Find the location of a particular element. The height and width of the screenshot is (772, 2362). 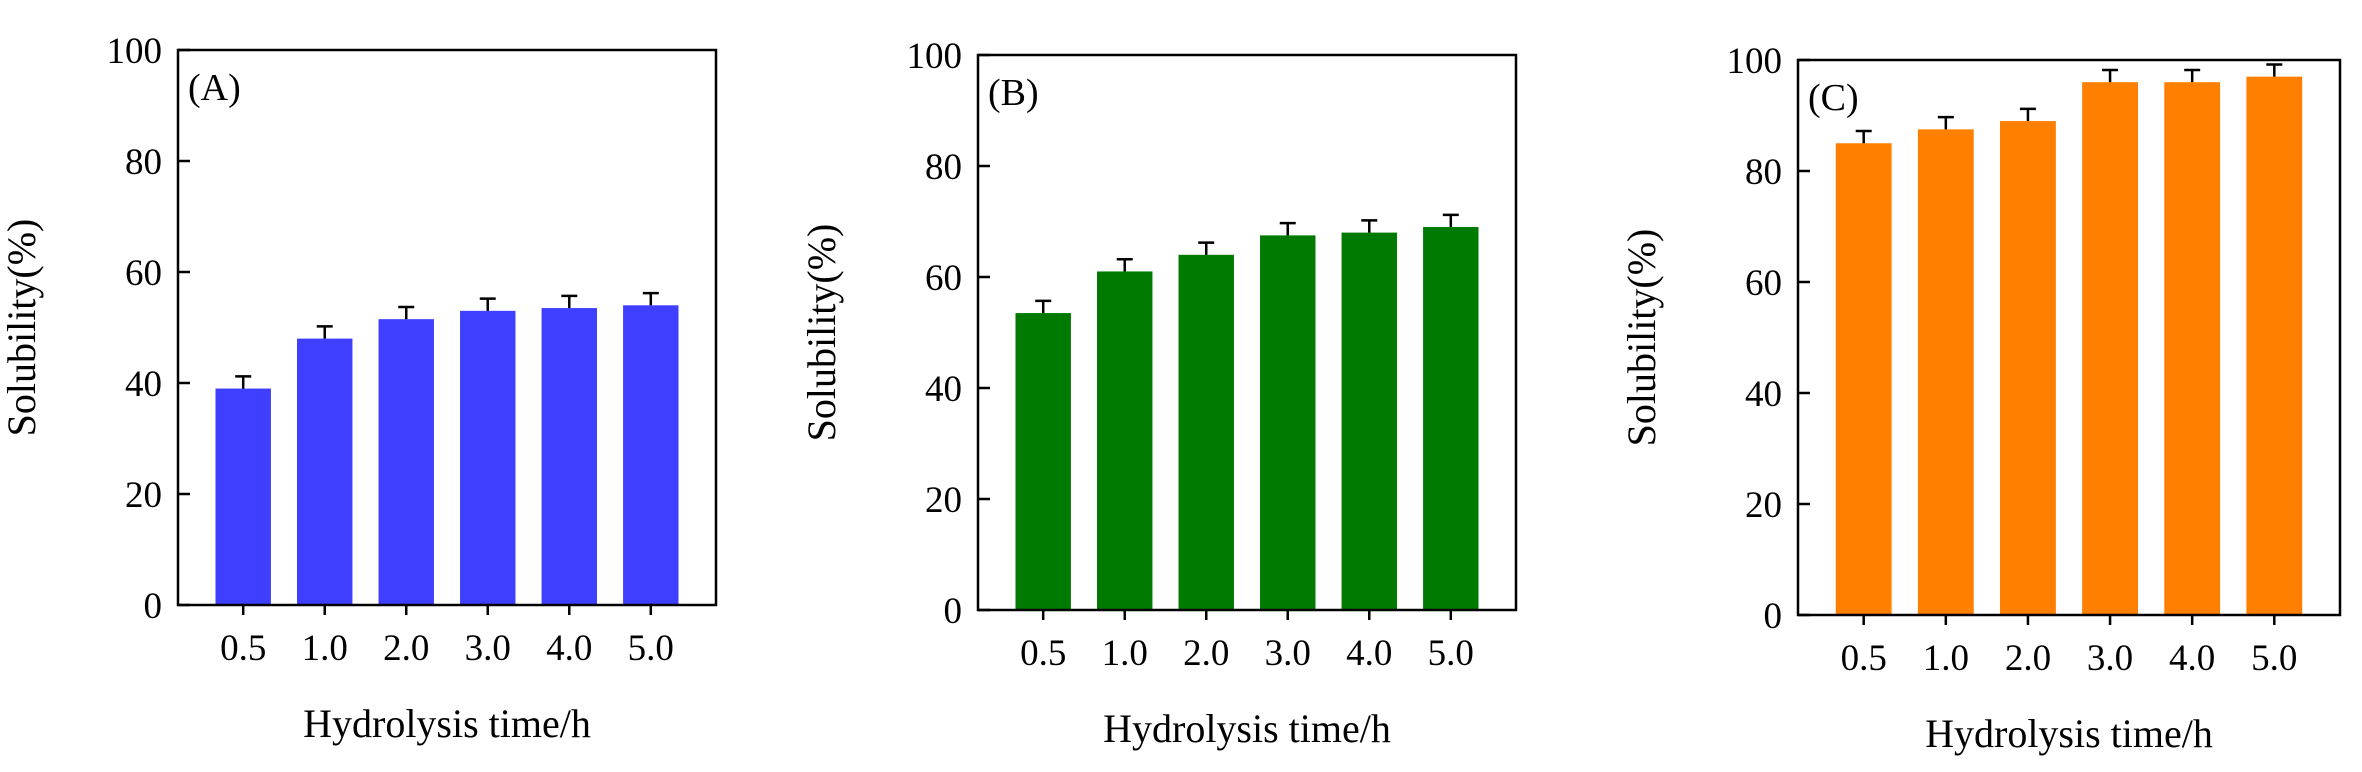

panel-label: (C) is located at coordinates (1833, 98).